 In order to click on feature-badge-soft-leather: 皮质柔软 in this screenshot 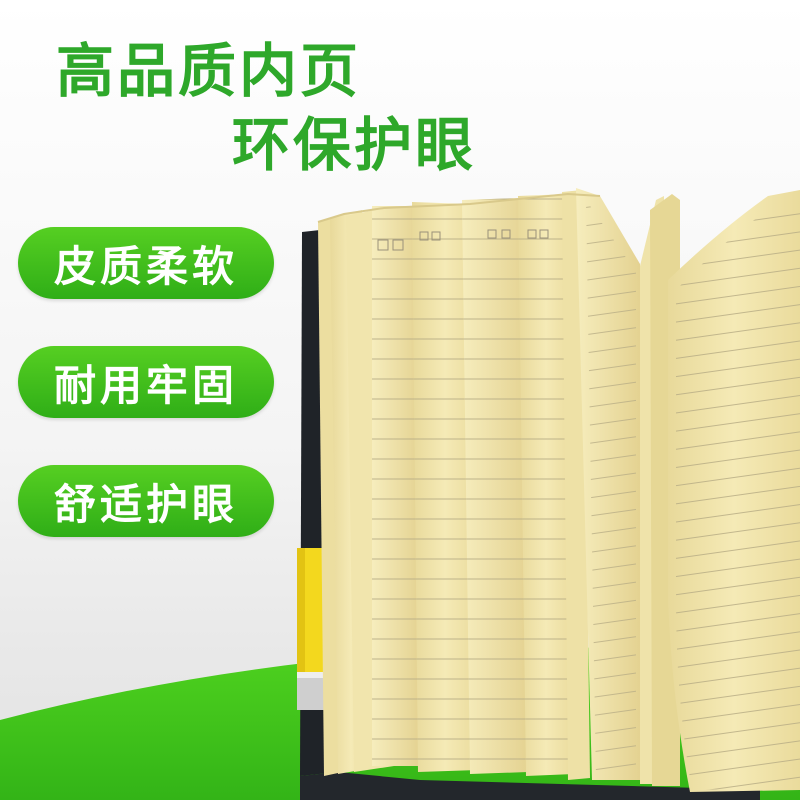, I will do `click(146, 263)`.